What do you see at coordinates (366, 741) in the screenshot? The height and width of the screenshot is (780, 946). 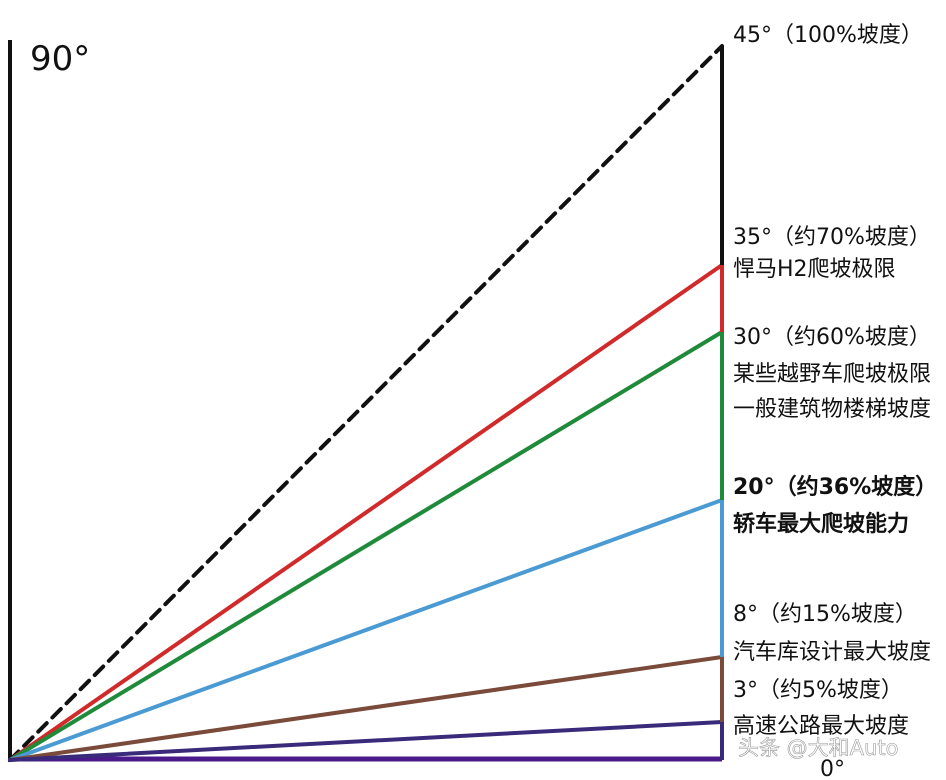 I see `slope-line-3deg` at bounding box center [366, 741].